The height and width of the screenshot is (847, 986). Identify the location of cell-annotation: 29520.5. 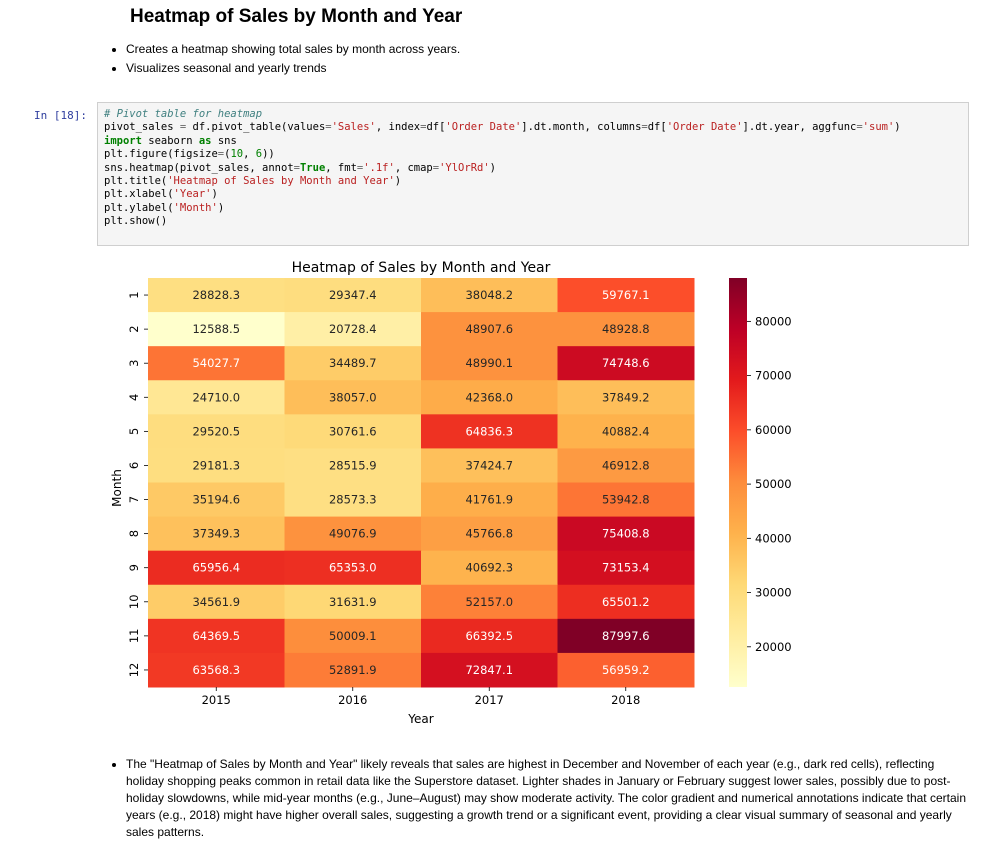
(216, 431).